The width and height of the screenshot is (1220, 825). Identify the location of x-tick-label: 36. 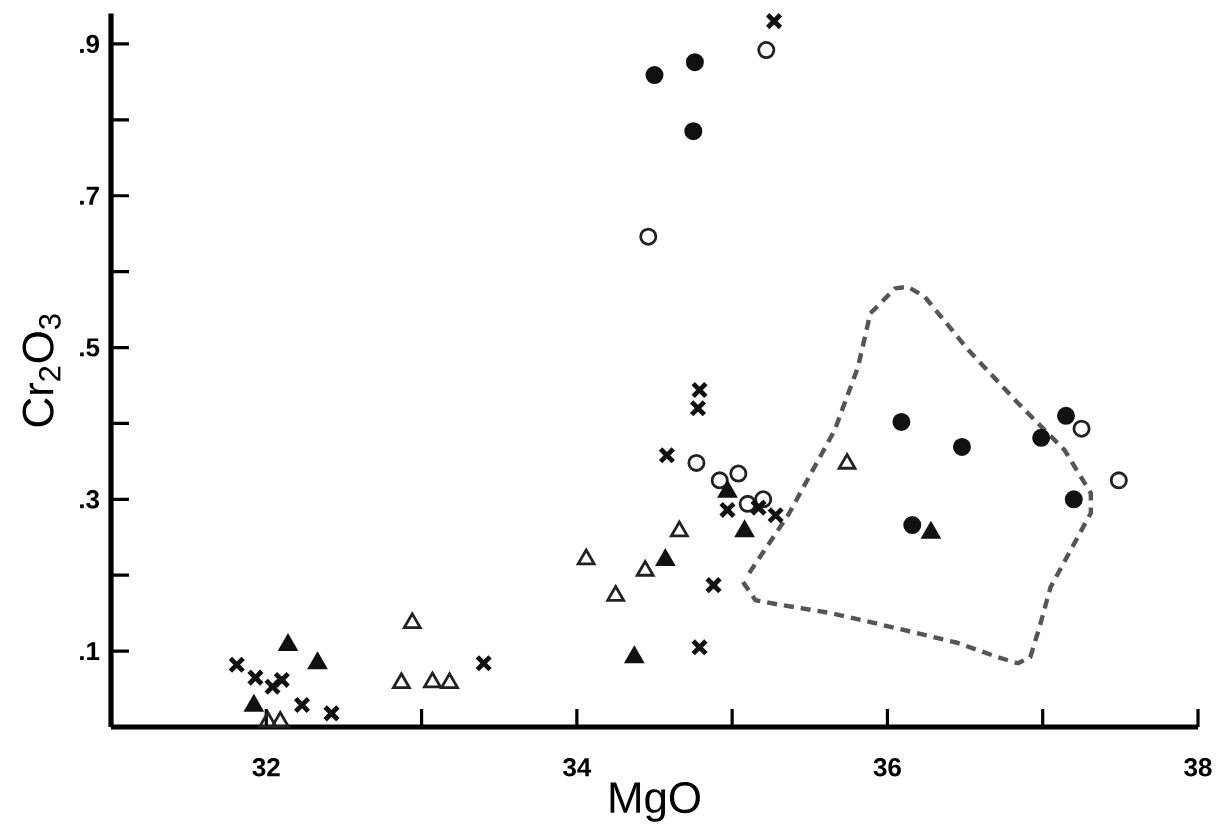
(887, 767).